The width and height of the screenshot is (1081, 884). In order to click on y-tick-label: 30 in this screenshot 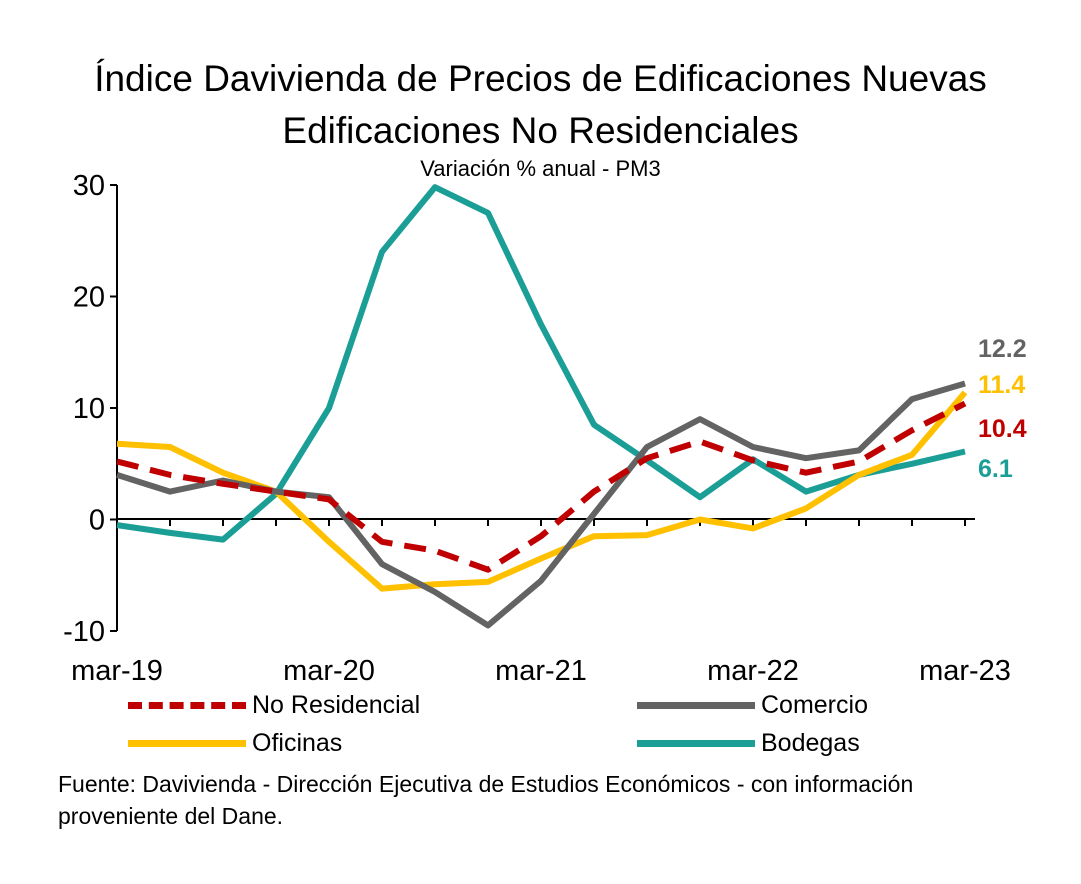, I will do `click(89, 186)`.